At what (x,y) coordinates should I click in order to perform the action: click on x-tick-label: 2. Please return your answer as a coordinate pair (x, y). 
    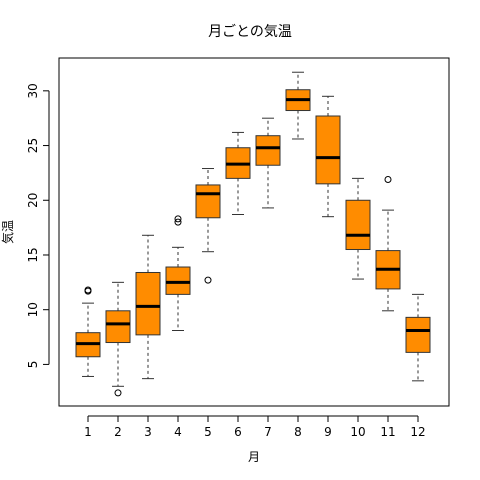
    Looking at the image, I should click on (118, 432).